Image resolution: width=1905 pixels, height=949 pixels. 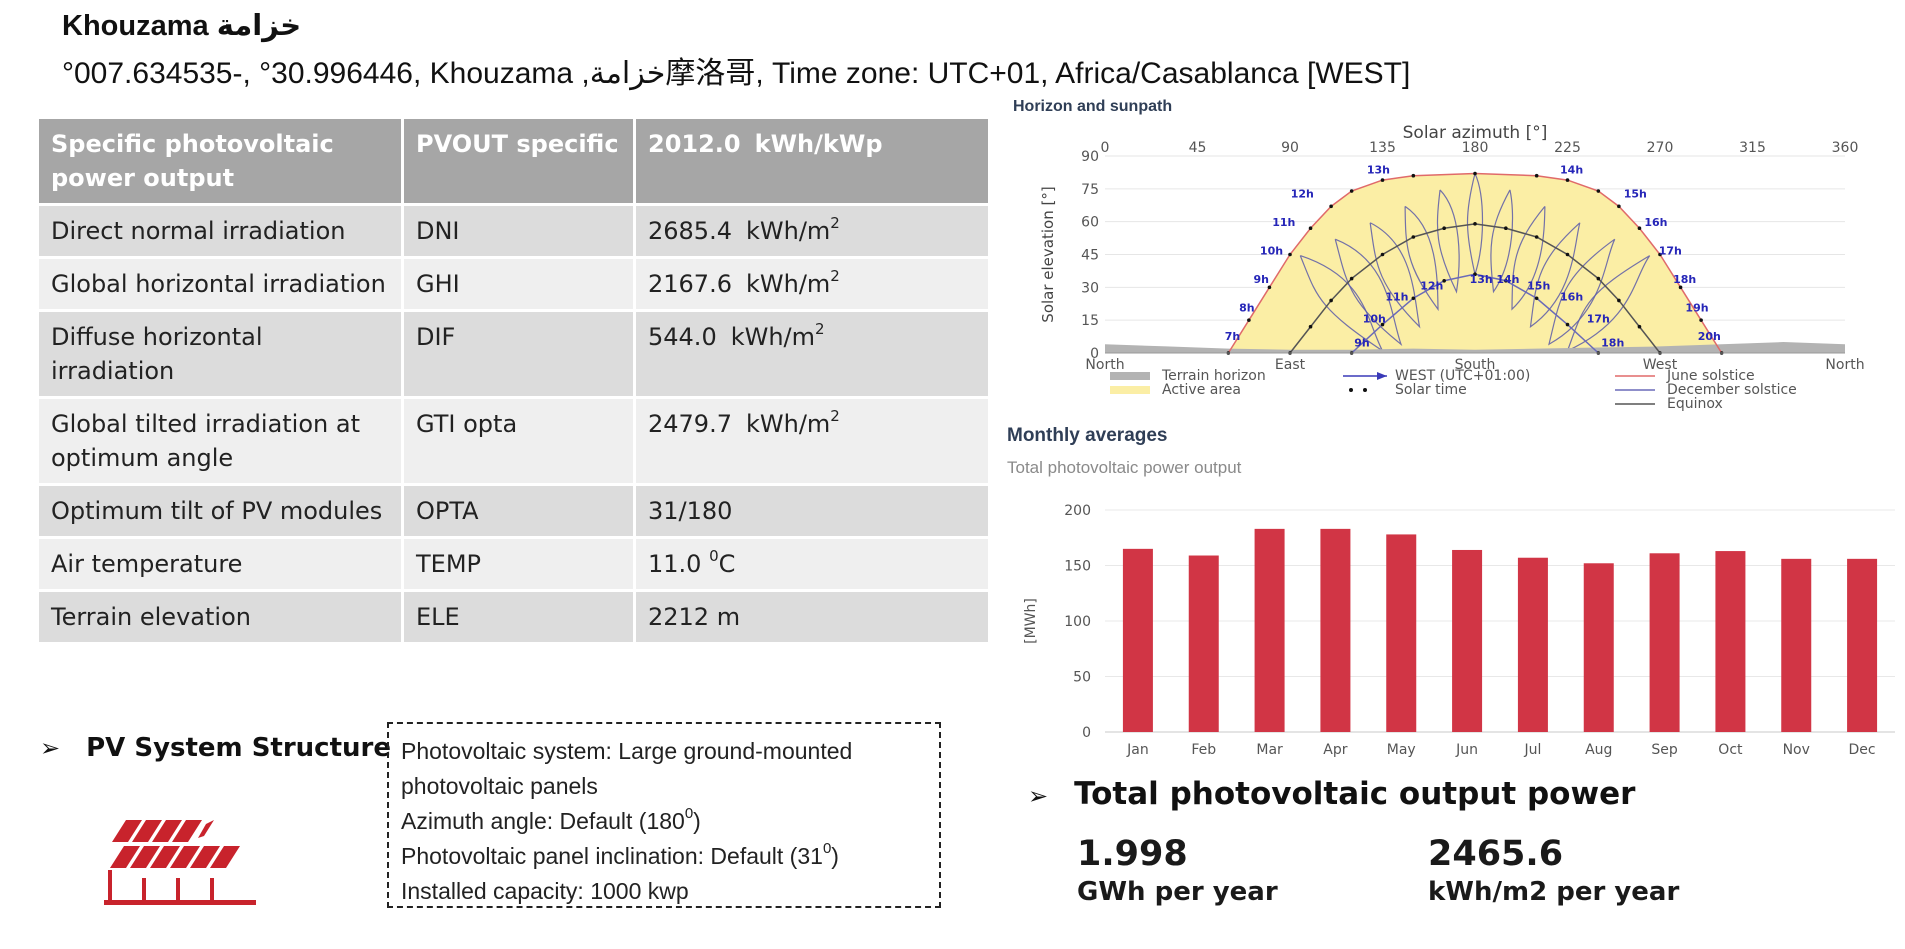 What do you see at coordinates (812, 231) in the screenshot?
I see `row-value: 2685.4 kWh/m2` at bounding box center [812, 231].